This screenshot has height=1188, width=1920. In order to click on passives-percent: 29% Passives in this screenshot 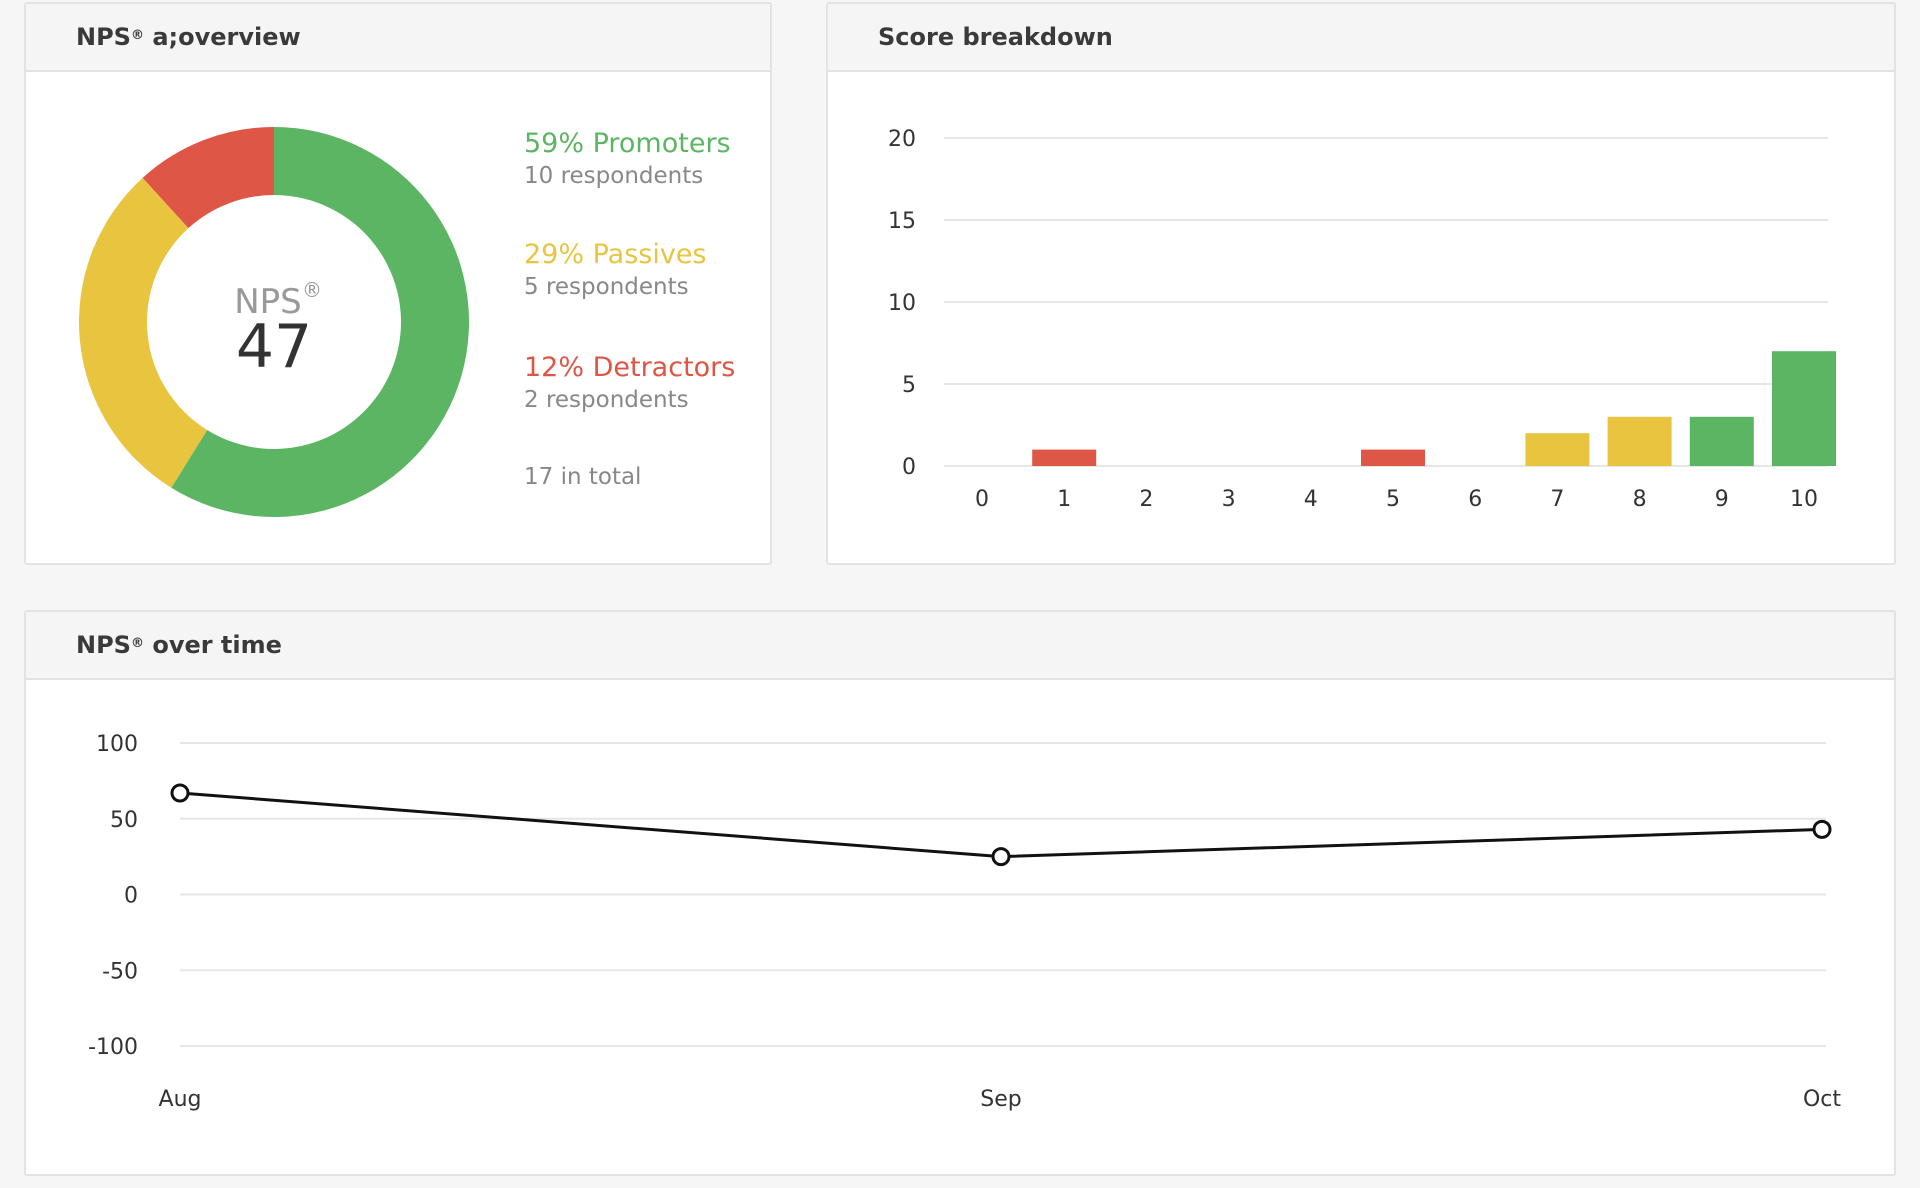, I will do `click(615, 254)`.